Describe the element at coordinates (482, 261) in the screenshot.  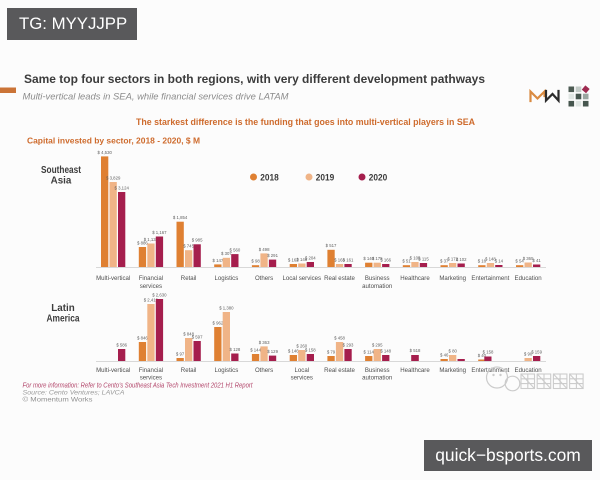
I see `svg-text: $ 16` at that location.